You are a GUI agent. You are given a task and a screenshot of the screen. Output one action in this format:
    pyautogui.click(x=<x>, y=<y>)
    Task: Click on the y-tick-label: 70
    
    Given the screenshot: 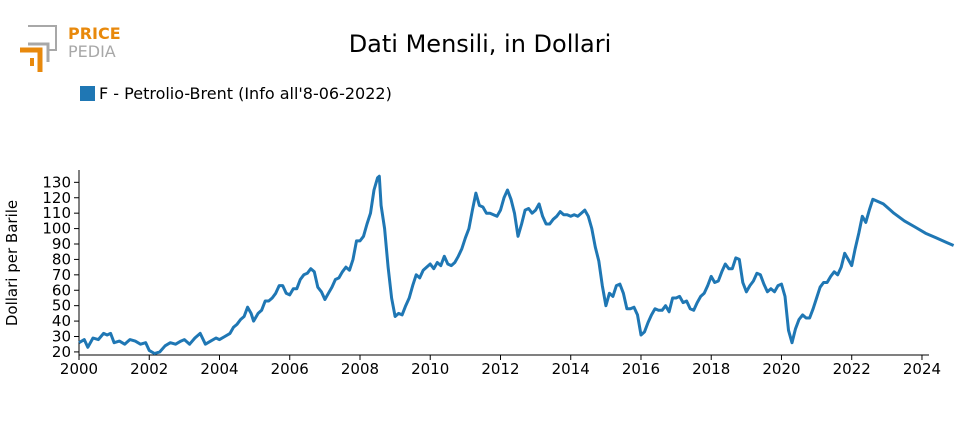 What is the action you would take?
    pyautogui.click(x=61, y=275)
    